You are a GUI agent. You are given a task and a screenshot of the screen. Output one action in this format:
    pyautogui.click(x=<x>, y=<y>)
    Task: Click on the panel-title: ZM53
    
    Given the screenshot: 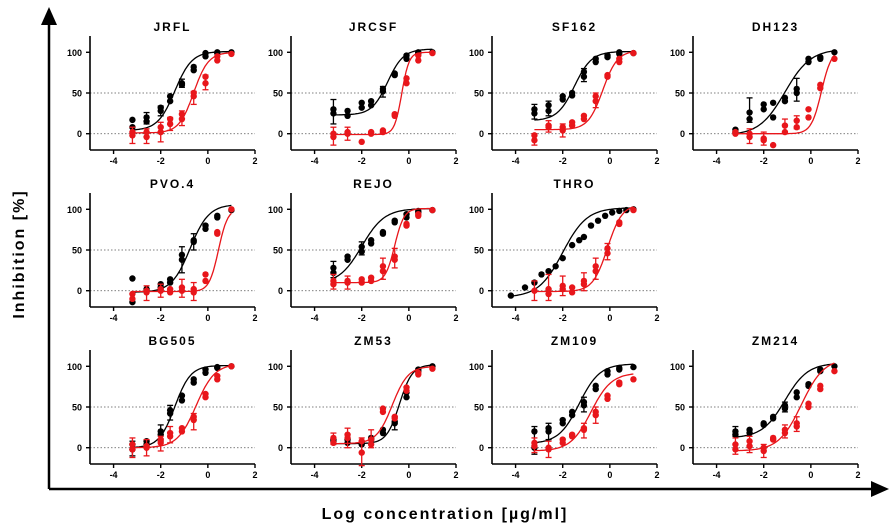 What is the action you would take?
    pyautogui.click(x=373, y=341)
    